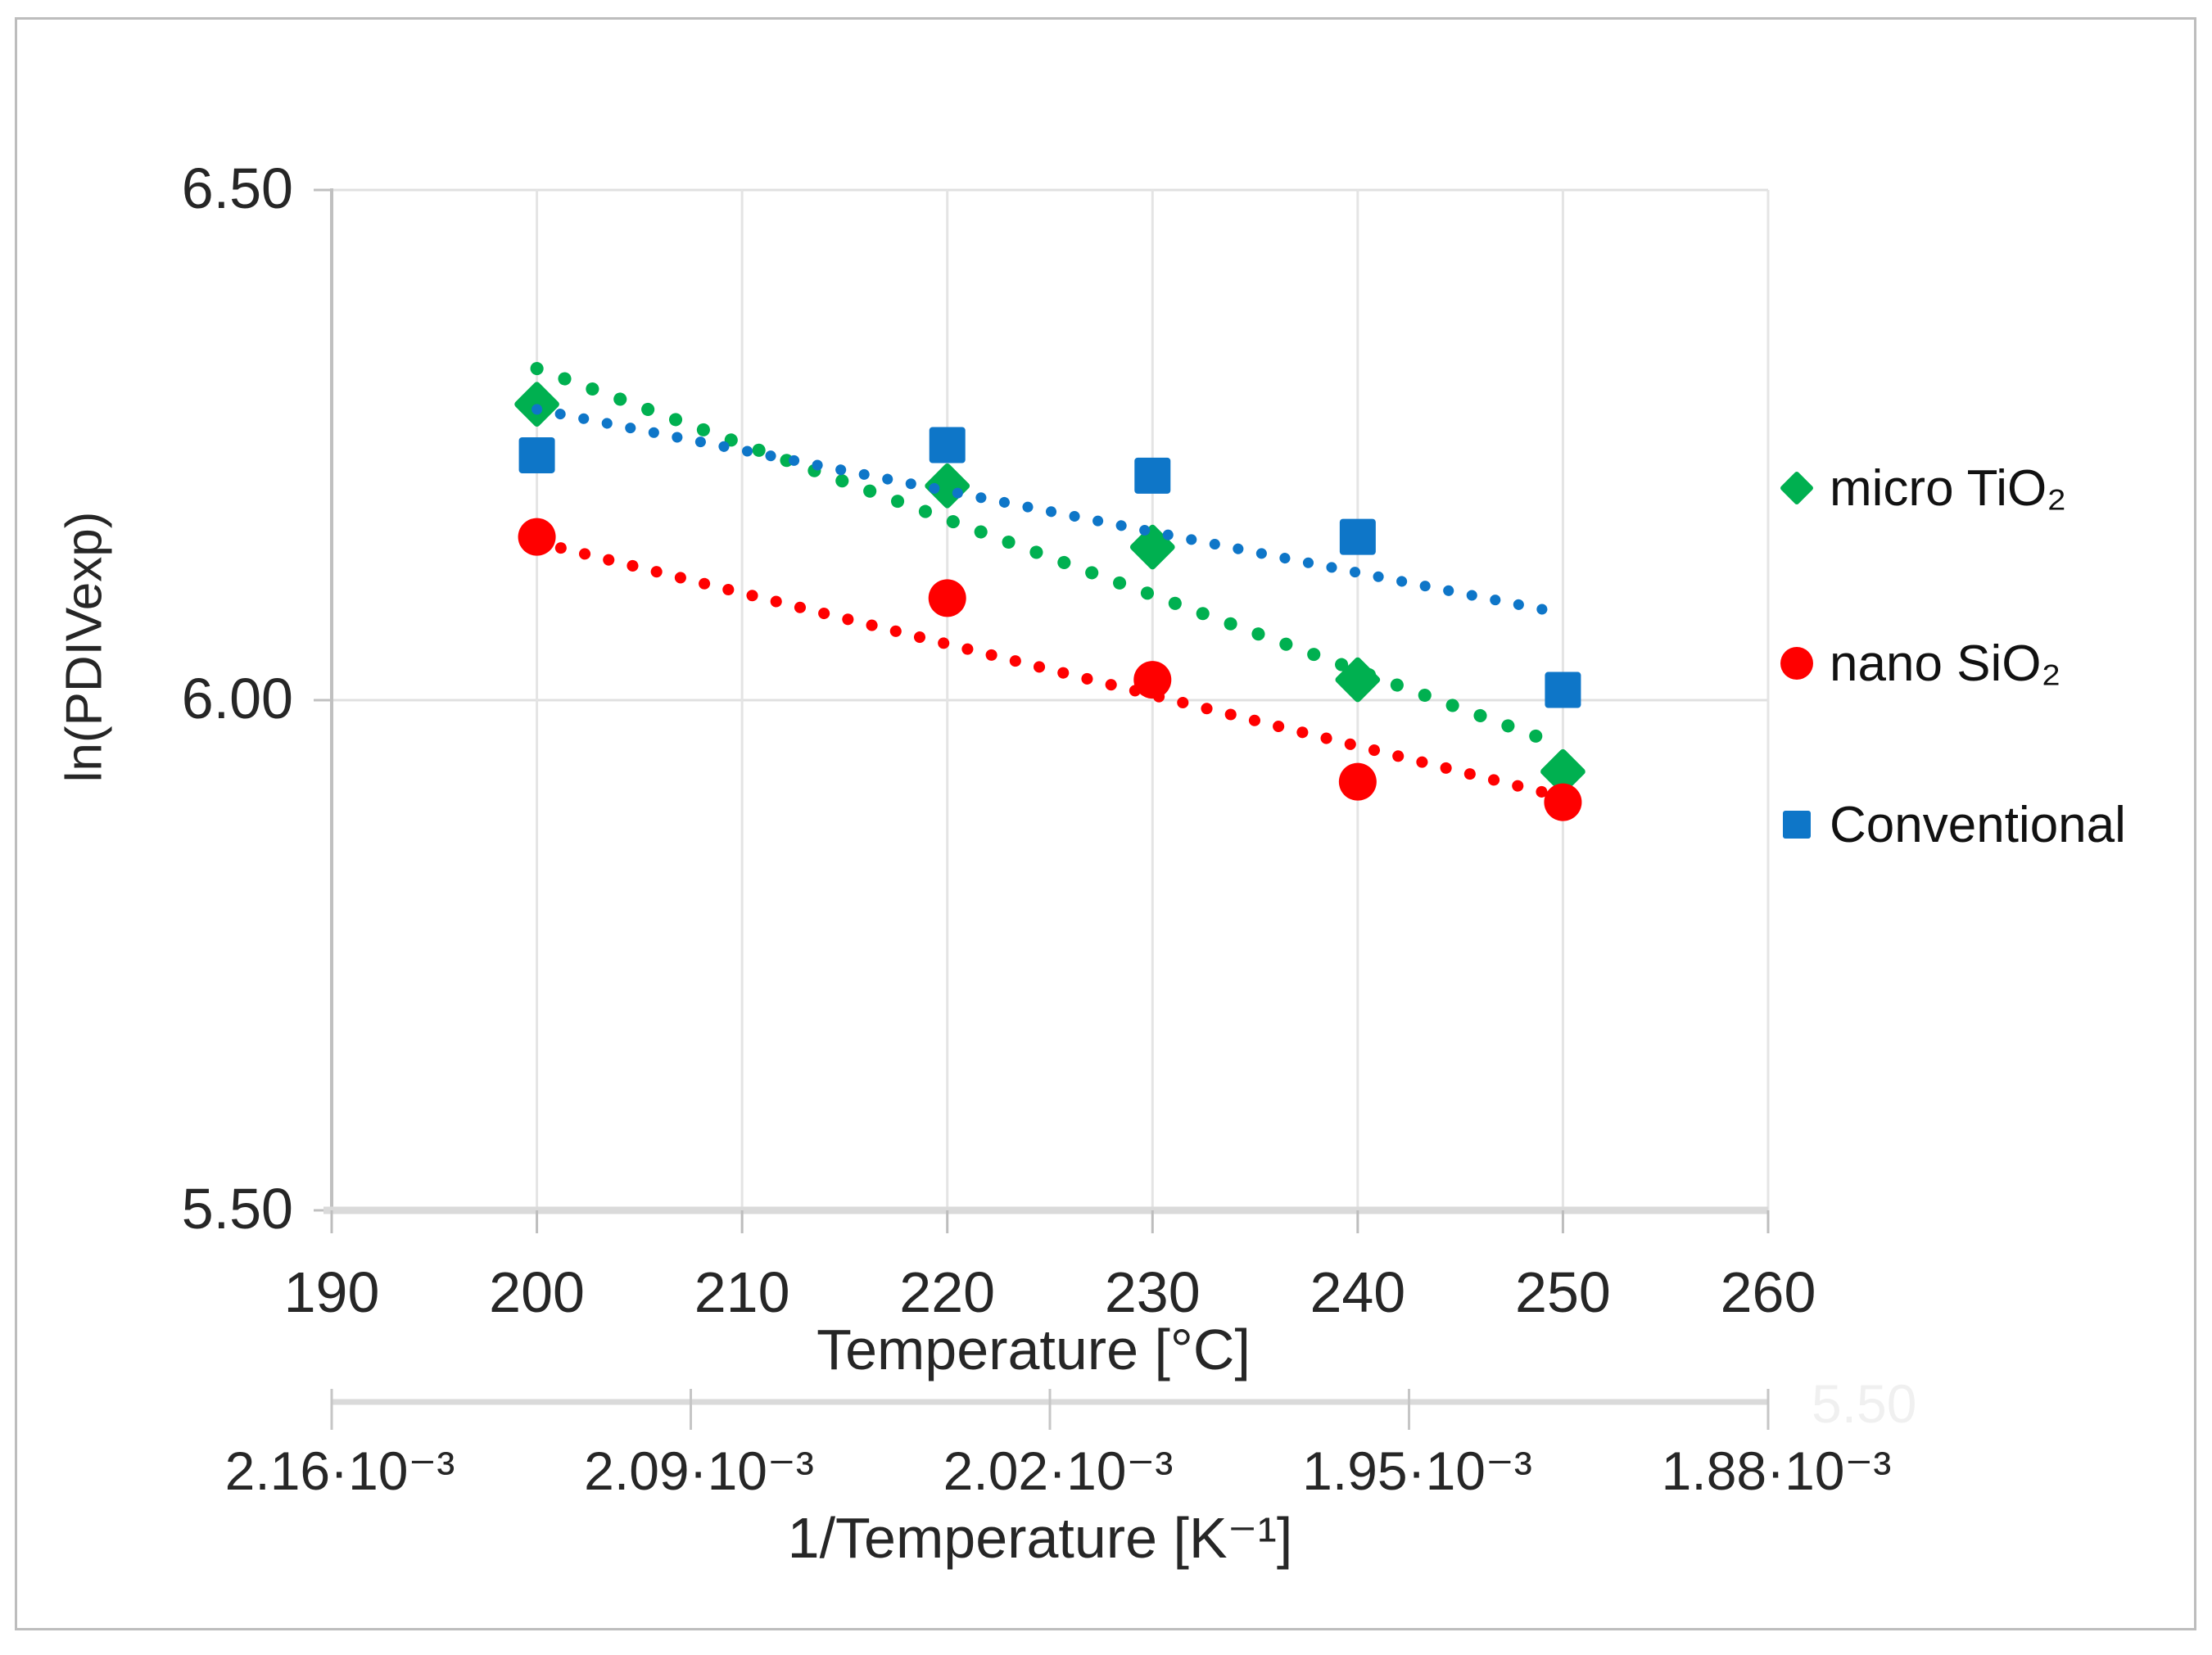 This screenshot has width=2212, height=1655. I want to click on trendline-circle, so click(1050, 669).